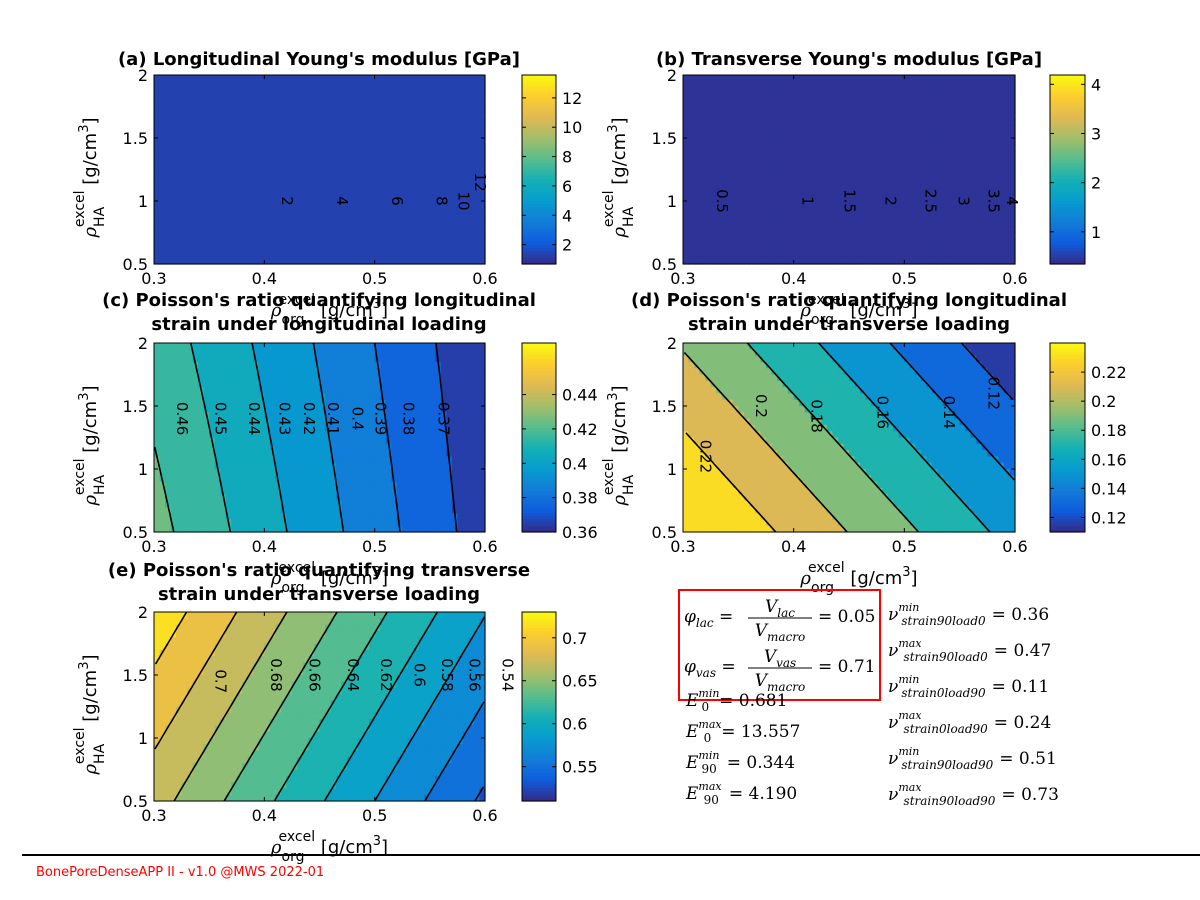 Image resolution: width=1200 pixels, height=900 pixels. What do you see at coordinates (930, 201) in the screenshot?
I see `contour-label: 2.5` at bounding box center [930, 201].